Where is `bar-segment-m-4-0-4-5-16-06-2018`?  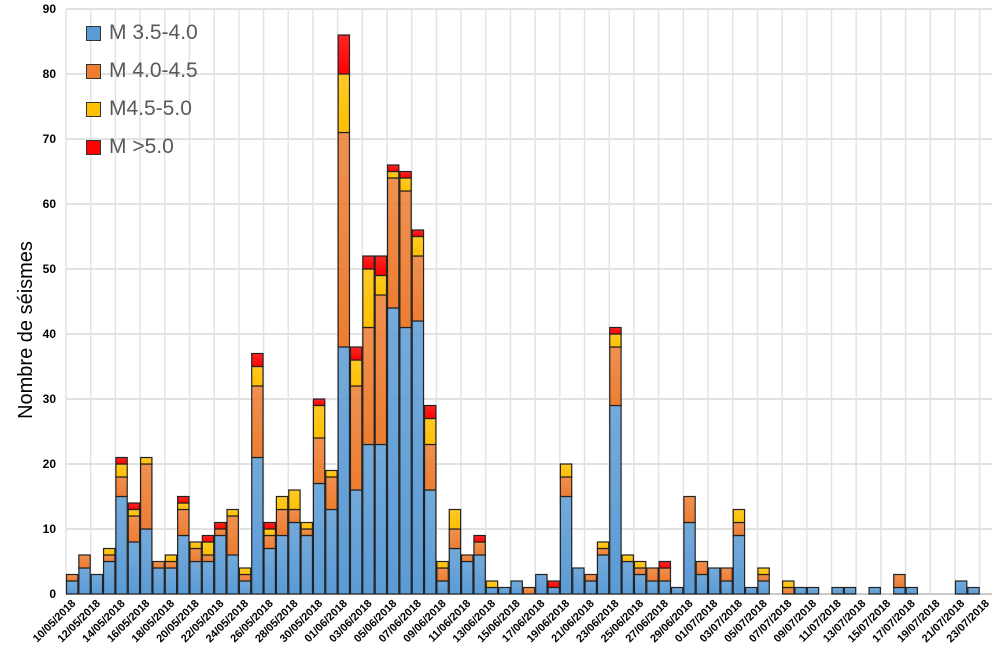 bar-segment-m-4-0-4-5-16-06-2018 is located at coordinates (529, 590).